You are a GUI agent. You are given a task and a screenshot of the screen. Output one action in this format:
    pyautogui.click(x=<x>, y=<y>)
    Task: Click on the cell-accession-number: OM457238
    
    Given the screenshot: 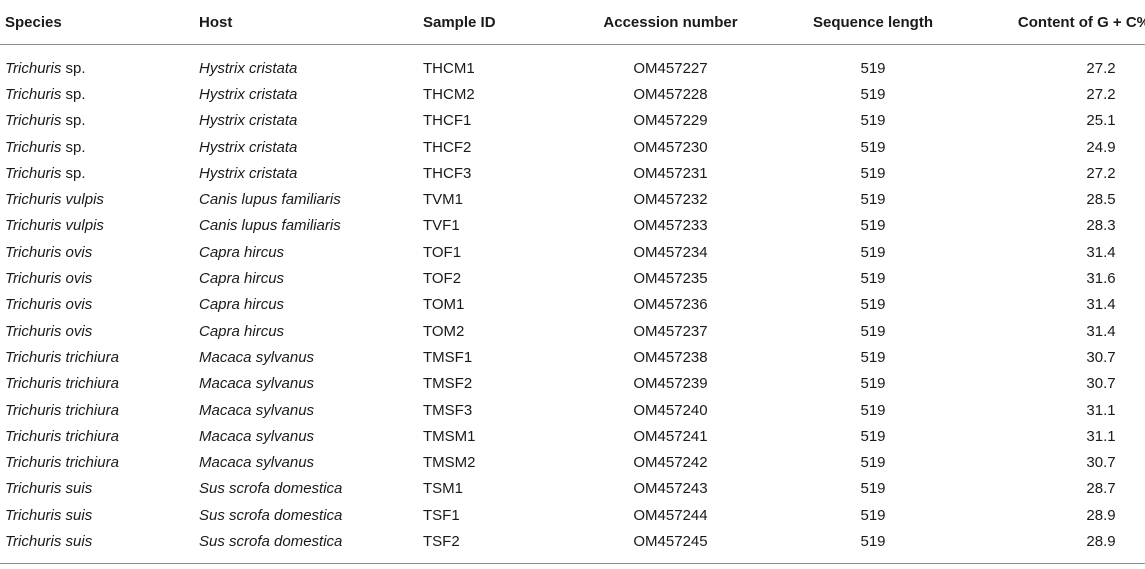 What is the action you would take?
    pyautogui.click(x=670, y=357)
    